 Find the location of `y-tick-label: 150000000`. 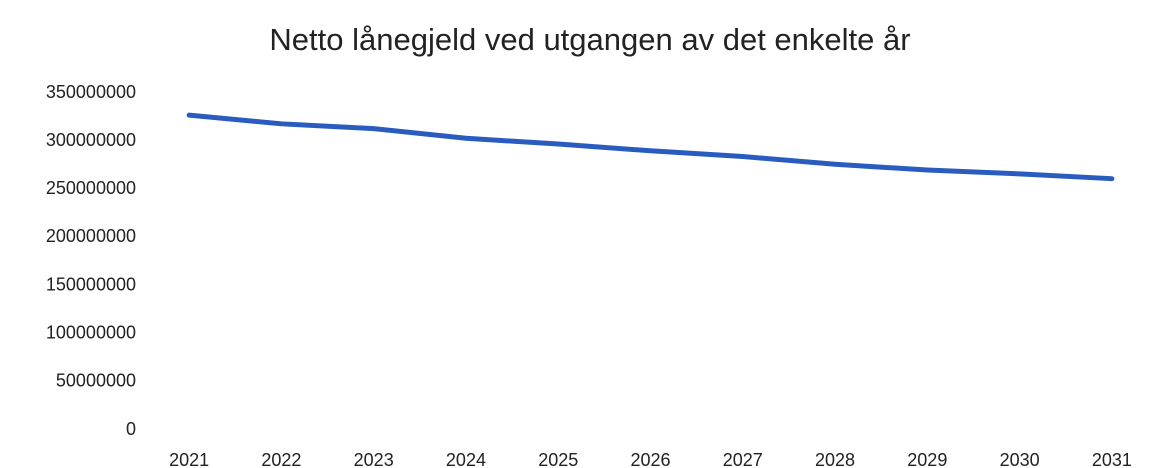

y-tick-label: 150000000 is located at coordinates (91, 284).